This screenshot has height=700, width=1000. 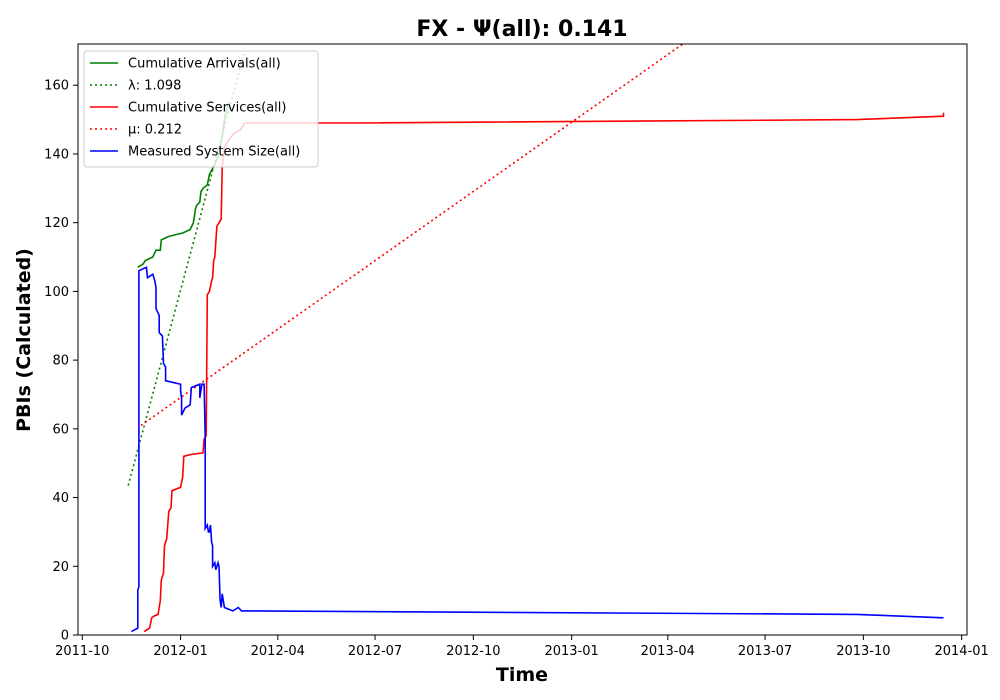 I want to click on x-tick-label: 2012-01, so click(x=180, y=651).